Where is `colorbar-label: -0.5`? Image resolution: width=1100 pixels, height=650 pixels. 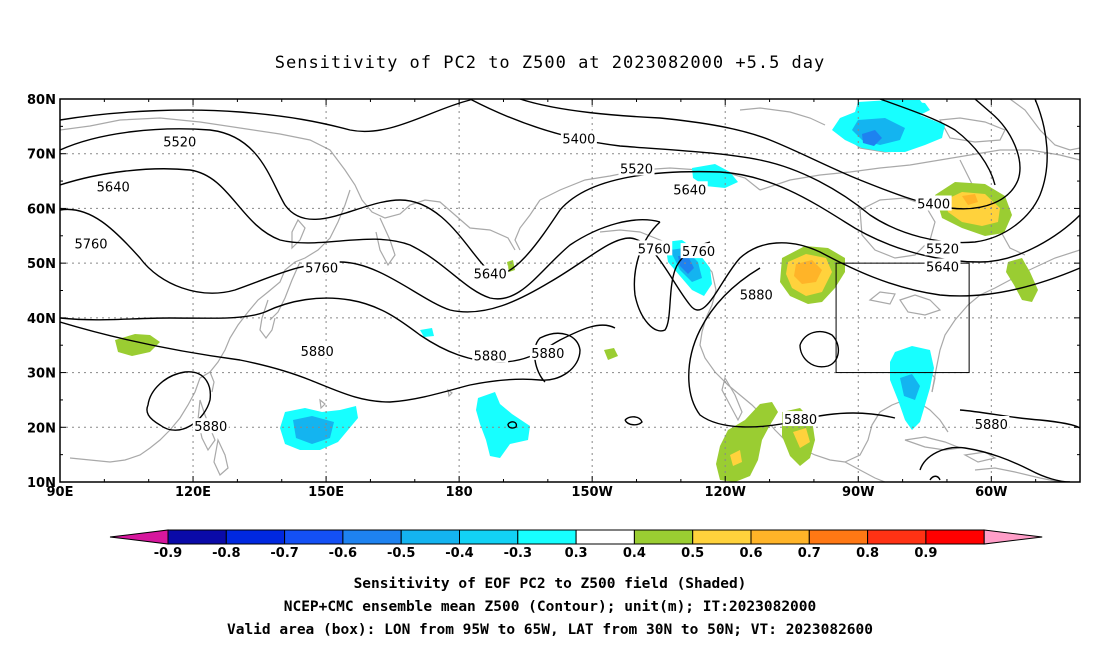
colorbar-label: -0.5 is located at coordinates (401, 553).